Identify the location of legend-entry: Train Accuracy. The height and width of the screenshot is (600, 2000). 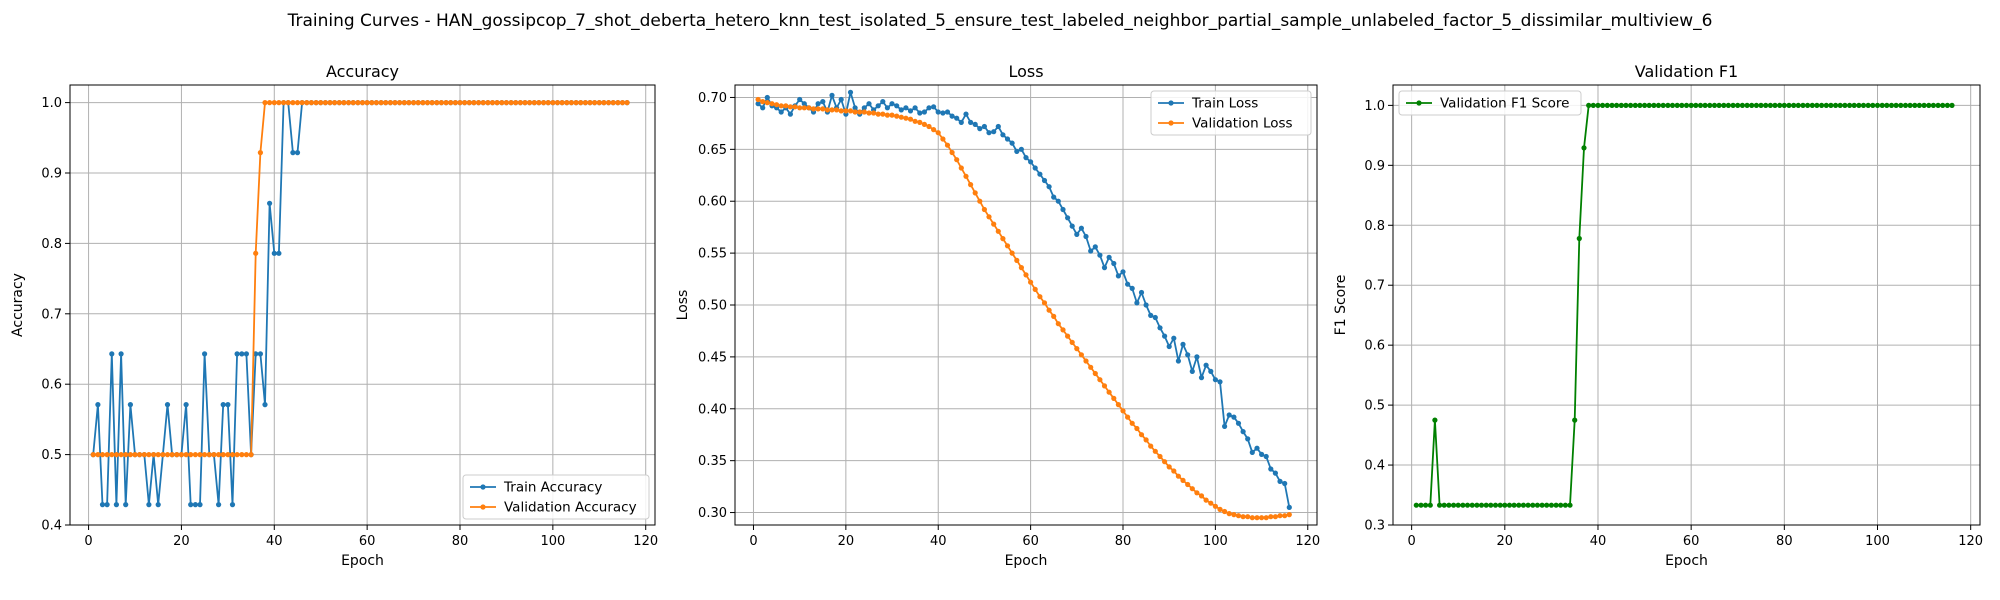
(552, 488).